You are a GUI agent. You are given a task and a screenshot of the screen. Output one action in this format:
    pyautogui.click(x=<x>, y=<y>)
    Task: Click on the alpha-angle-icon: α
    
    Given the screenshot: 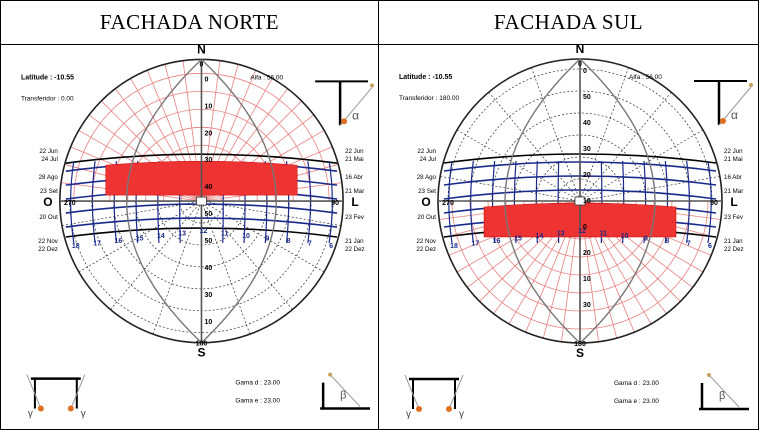 What is the action you would take?
    pyautogui.click(x=345, y=103)
    